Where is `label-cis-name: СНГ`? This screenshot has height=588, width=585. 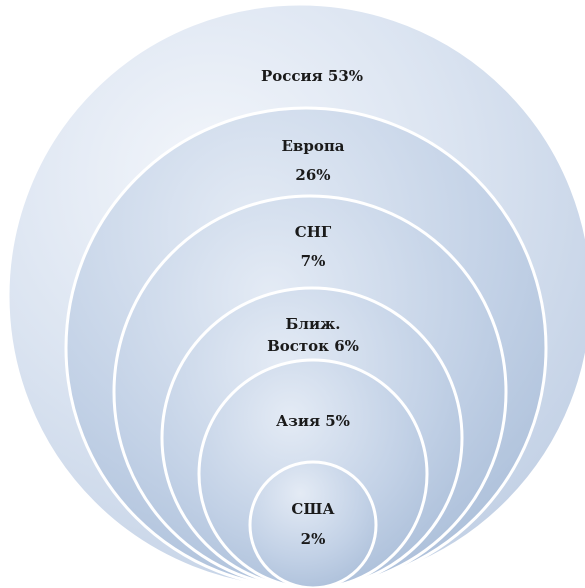
label-cis-name: СНГ is located at coordinates (313, 232).